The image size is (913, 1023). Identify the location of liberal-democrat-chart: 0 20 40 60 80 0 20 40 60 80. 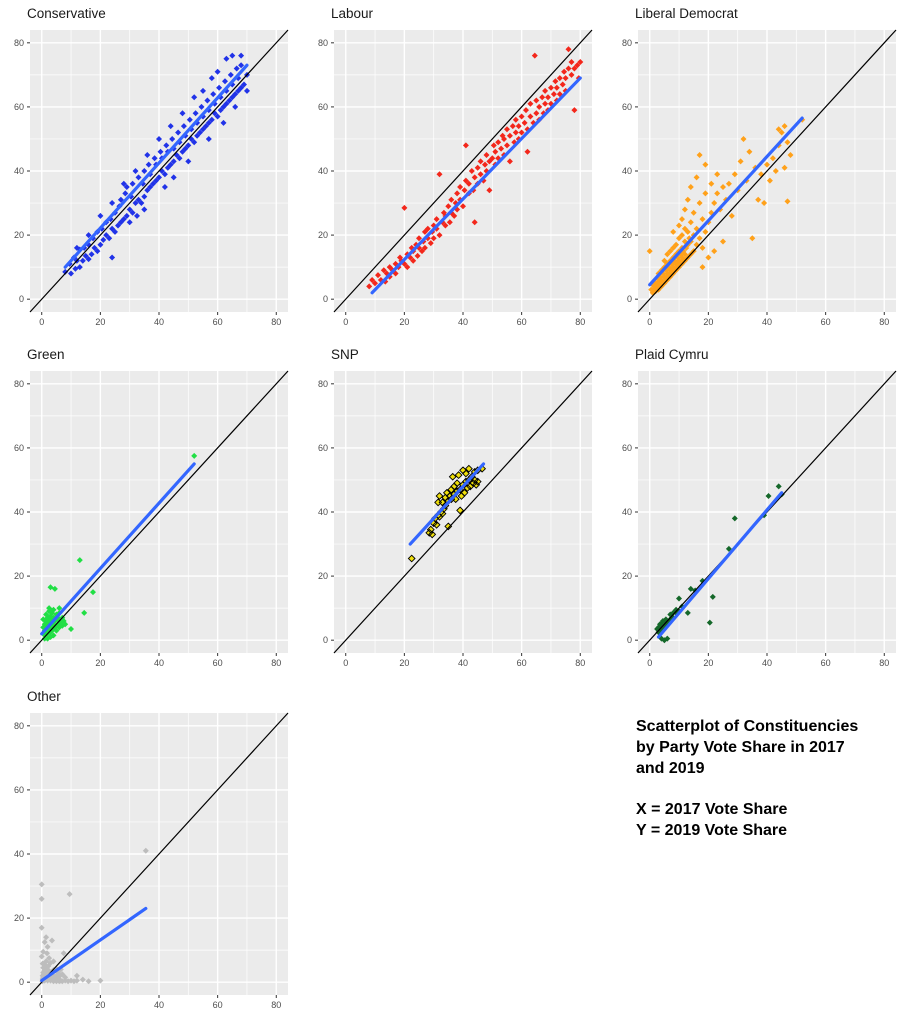
(759, 178).